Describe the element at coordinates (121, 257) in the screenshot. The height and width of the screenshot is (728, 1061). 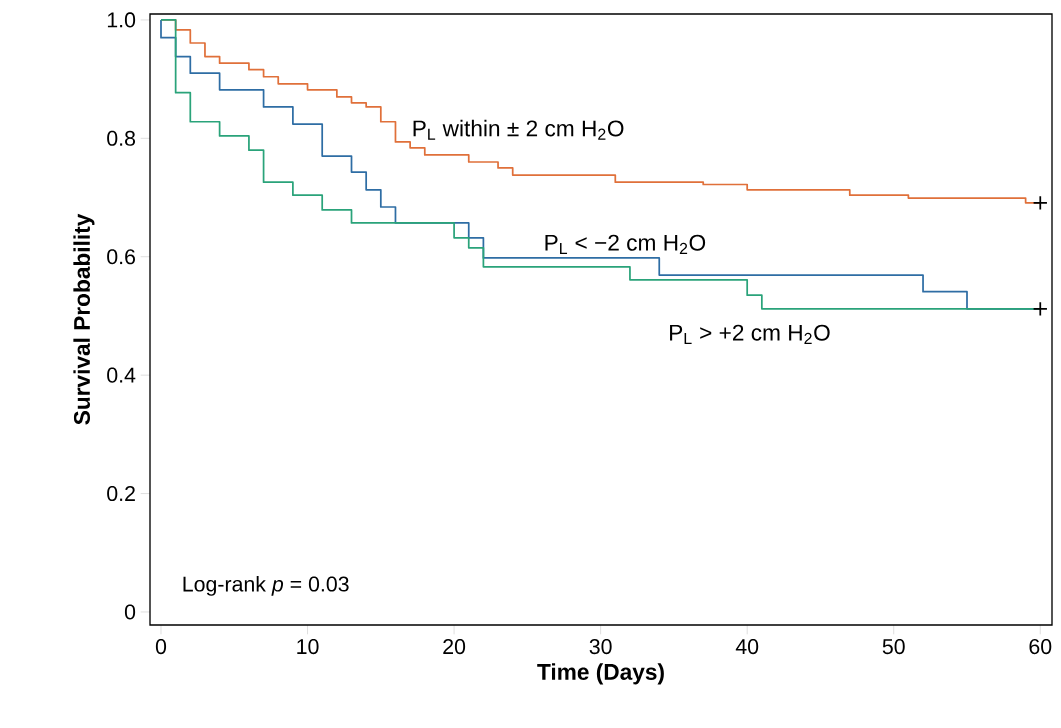
I see `y-tick-label: 0.6` at that location.